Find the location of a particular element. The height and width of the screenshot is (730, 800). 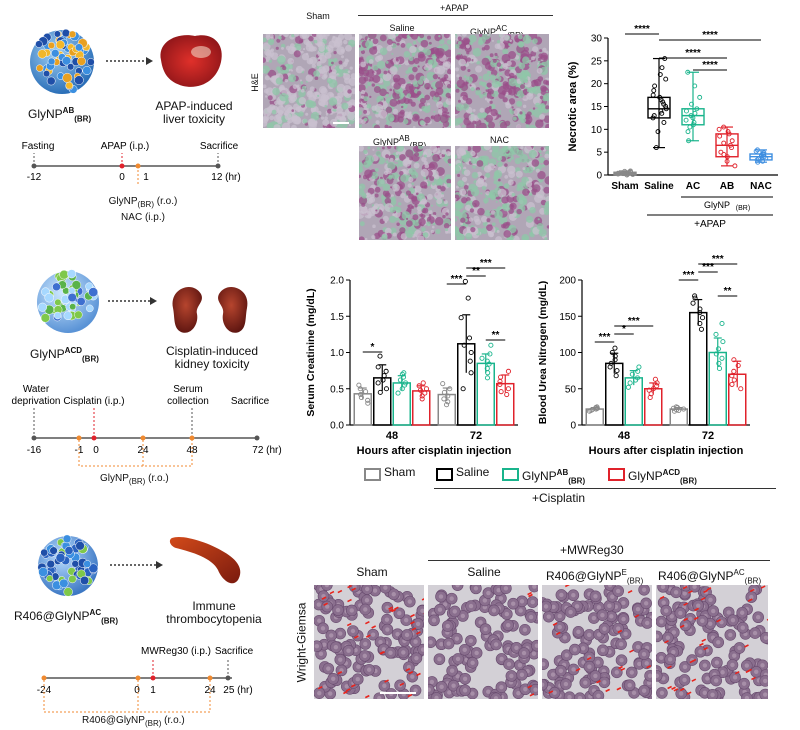

red-blood-cell is located at coordinates (659, 676).